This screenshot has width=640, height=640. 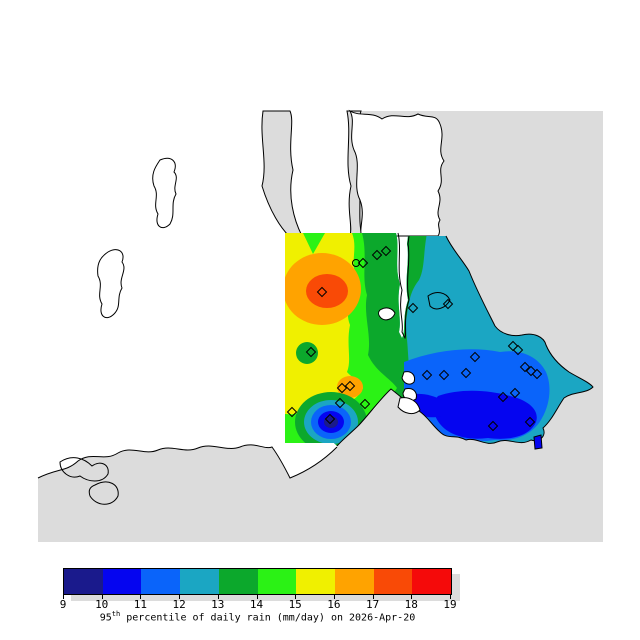 I want to click on colorbar-ticks: 9 10 11 12 13 14 15 16 17 18 19, so click(x=258, y=603).